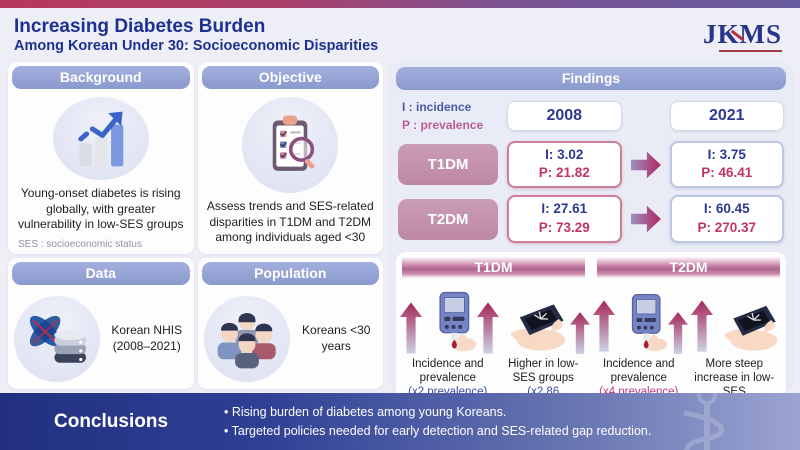 The image size is (800, 450). I want to click on t1dm-2008-incidence: I: 3.02, so click(564, 154).